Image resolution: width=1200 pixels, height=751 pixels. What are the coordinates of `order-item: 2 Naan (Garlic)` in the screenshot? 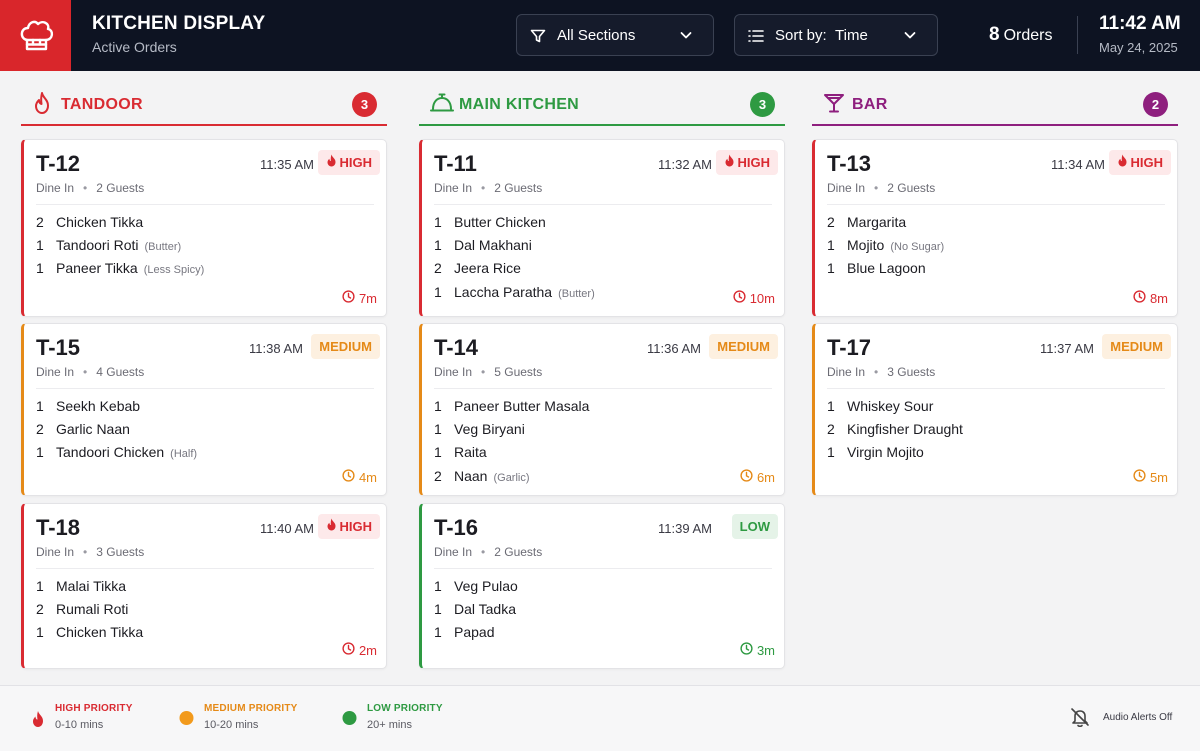 It's located at (511, 479).